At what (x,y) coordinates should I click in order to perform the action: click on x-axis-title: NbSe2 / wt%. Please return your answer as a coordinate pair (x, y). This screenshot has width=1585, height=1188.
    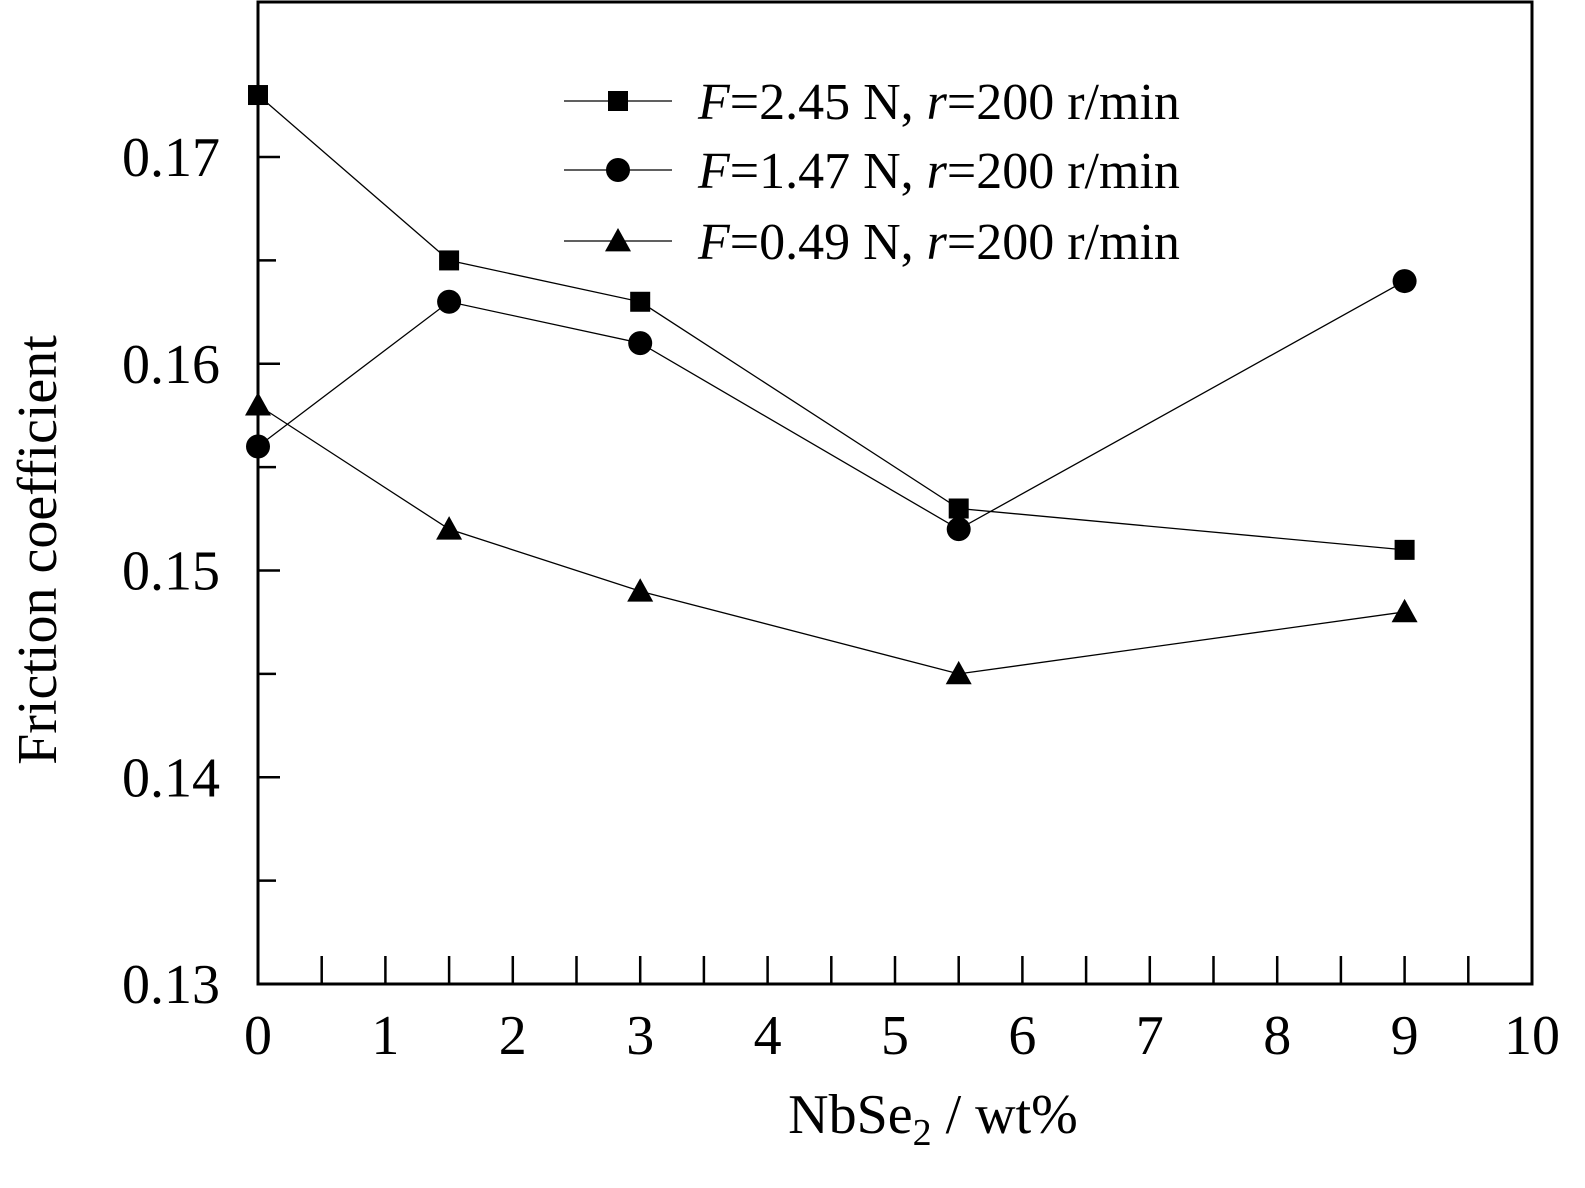
    Looking at the image, I should click on (933, 1119).